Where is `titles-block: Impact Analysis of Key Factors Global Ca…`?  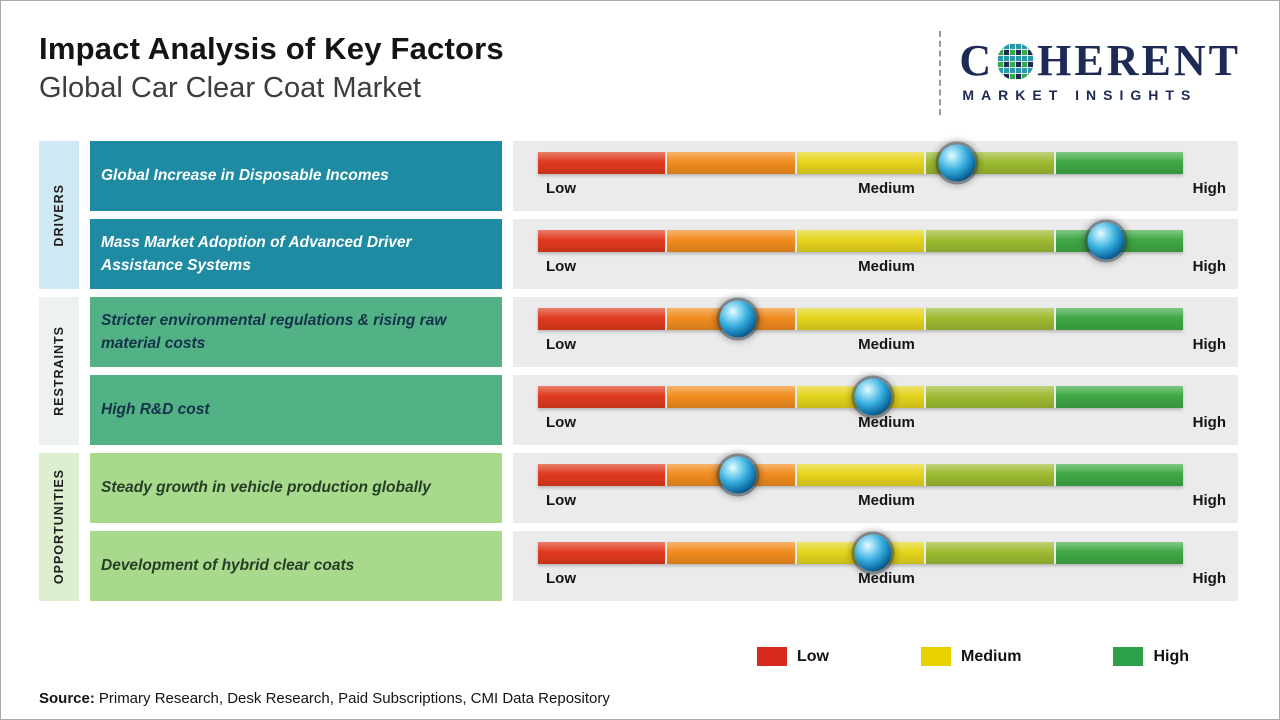
titles-block: Impact Analysis of Key Factors Global Ca… is located at coordinates (489, 68).